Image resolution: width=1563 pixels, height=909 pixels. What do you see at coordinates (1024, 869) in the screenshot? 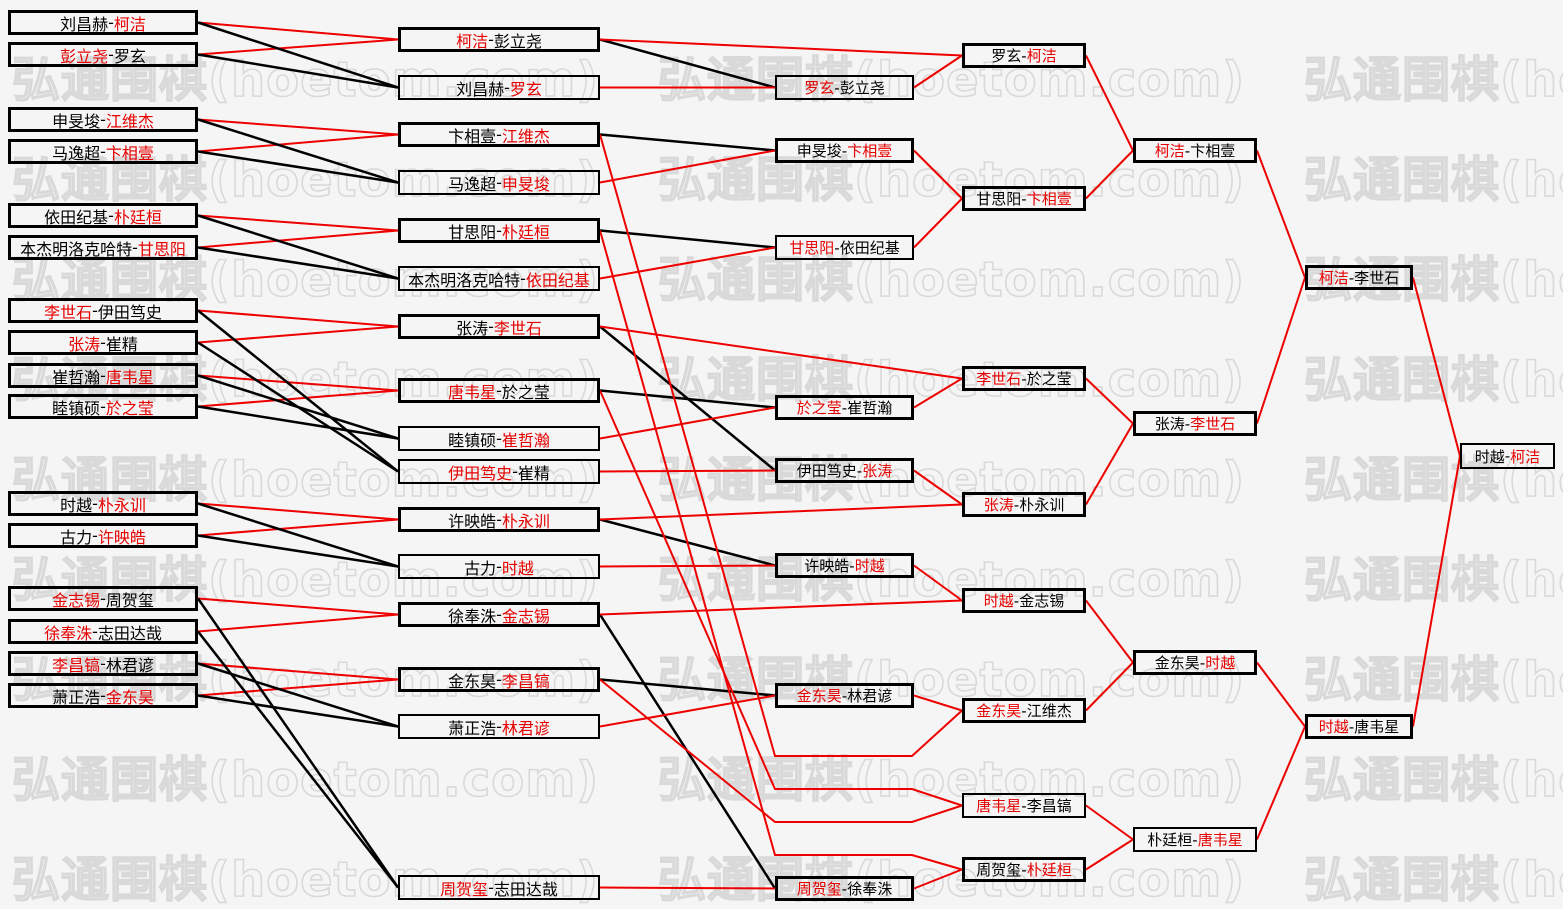
I see `match-box: 周贺玺 - 朴廷桓` at bounding box center [1024, 869].